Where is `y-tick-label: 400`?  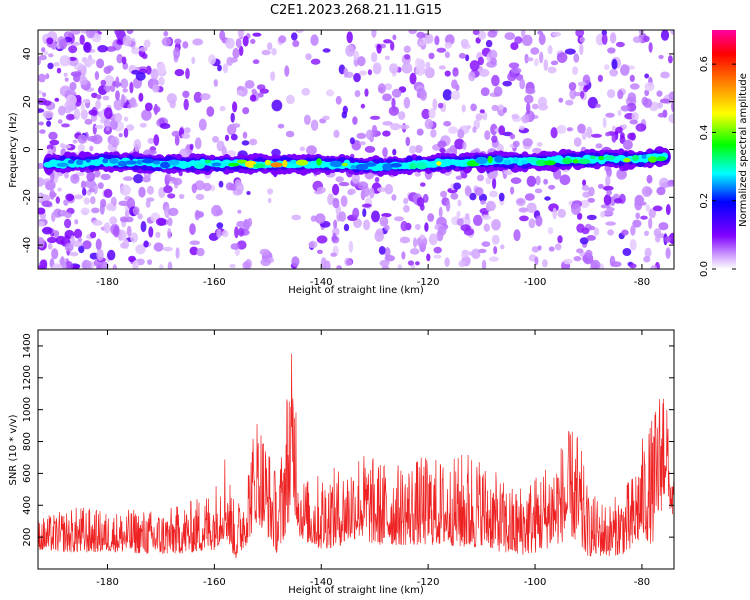 y-tick-label: 400 is located at coordinates (27, 505).